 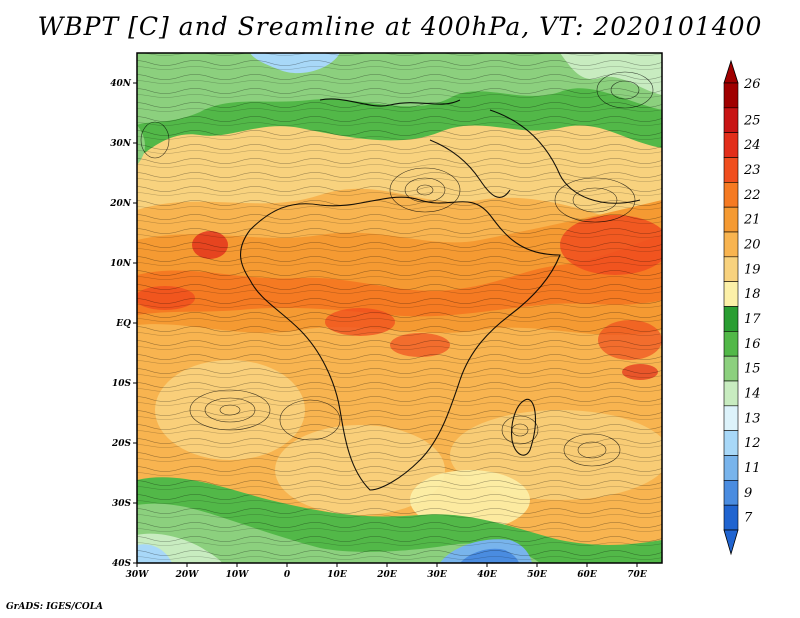 What do you see at coordinates (537, 575) in the screenshot?
I see `lon-label: 50E` at bounding box center [537, 575].